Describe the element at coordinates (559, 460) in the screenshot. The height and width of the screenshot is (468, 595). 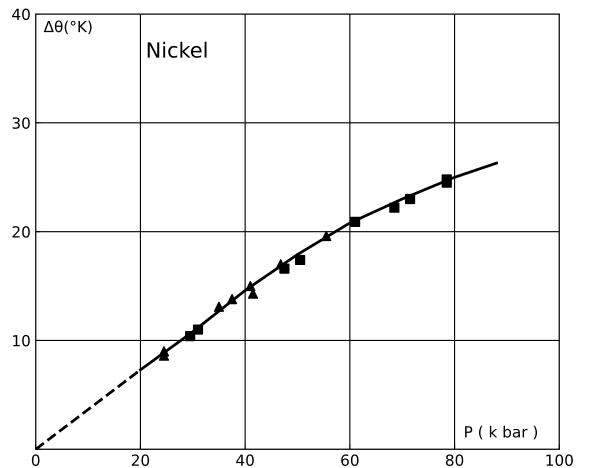
I see `x-tick-label: 100` at that location.